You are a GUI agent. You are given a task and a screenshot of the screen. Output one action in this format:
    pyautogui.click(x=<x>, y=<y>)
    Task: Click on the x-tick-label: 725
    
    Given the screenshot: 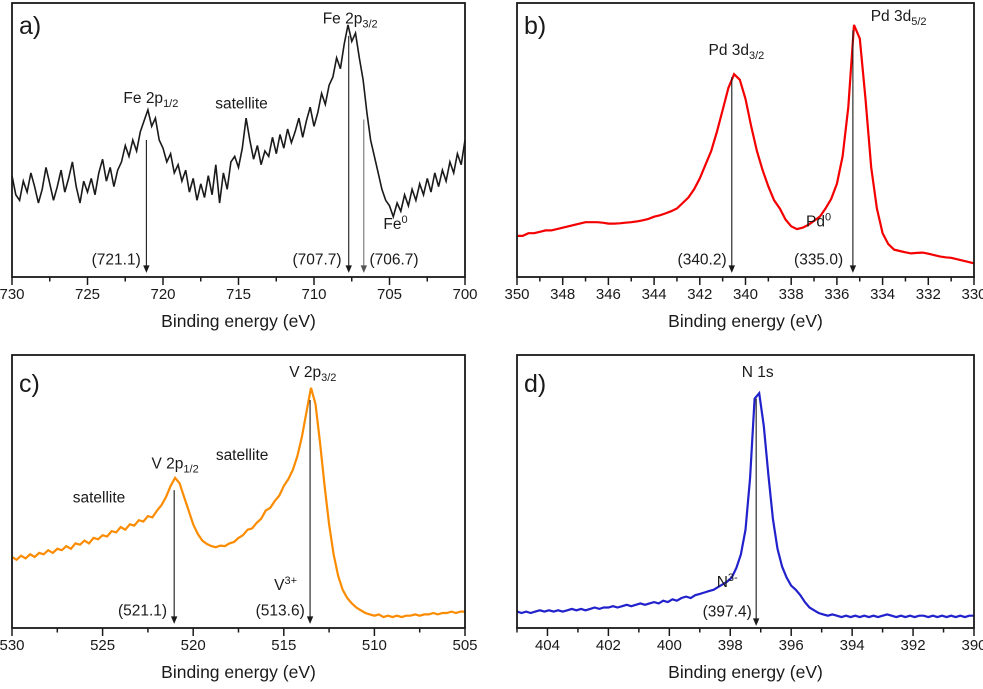 What is the action you would take?
    pyautogui.click(x=87, y=294)
    